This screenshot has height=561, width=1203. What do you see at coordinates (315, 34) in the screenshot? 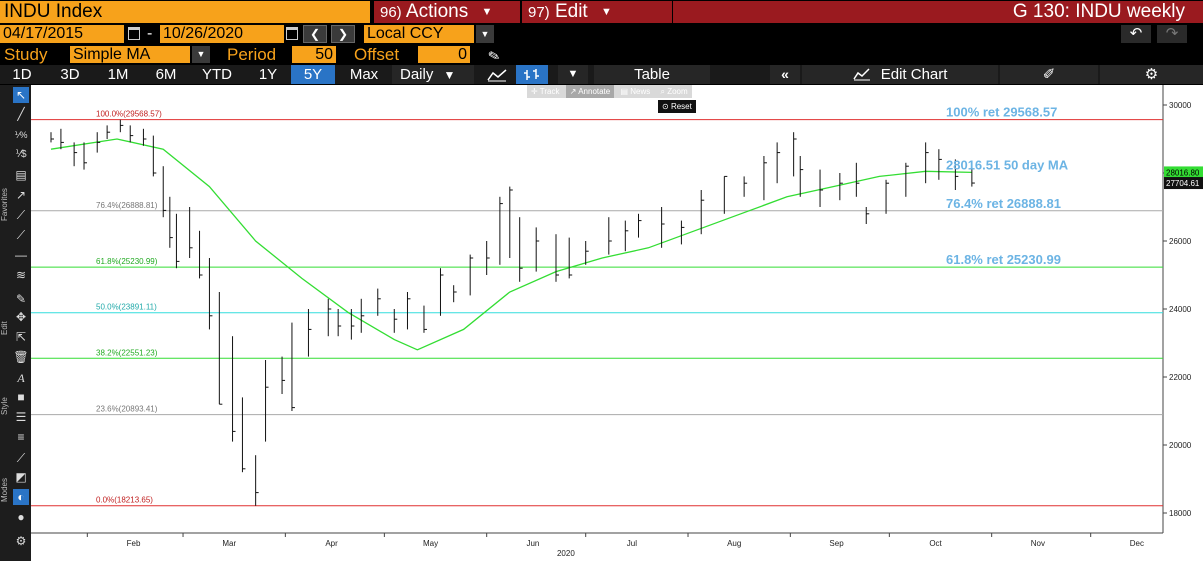
I see `prev-period-button: ❮` at bounding box center [315, 34].